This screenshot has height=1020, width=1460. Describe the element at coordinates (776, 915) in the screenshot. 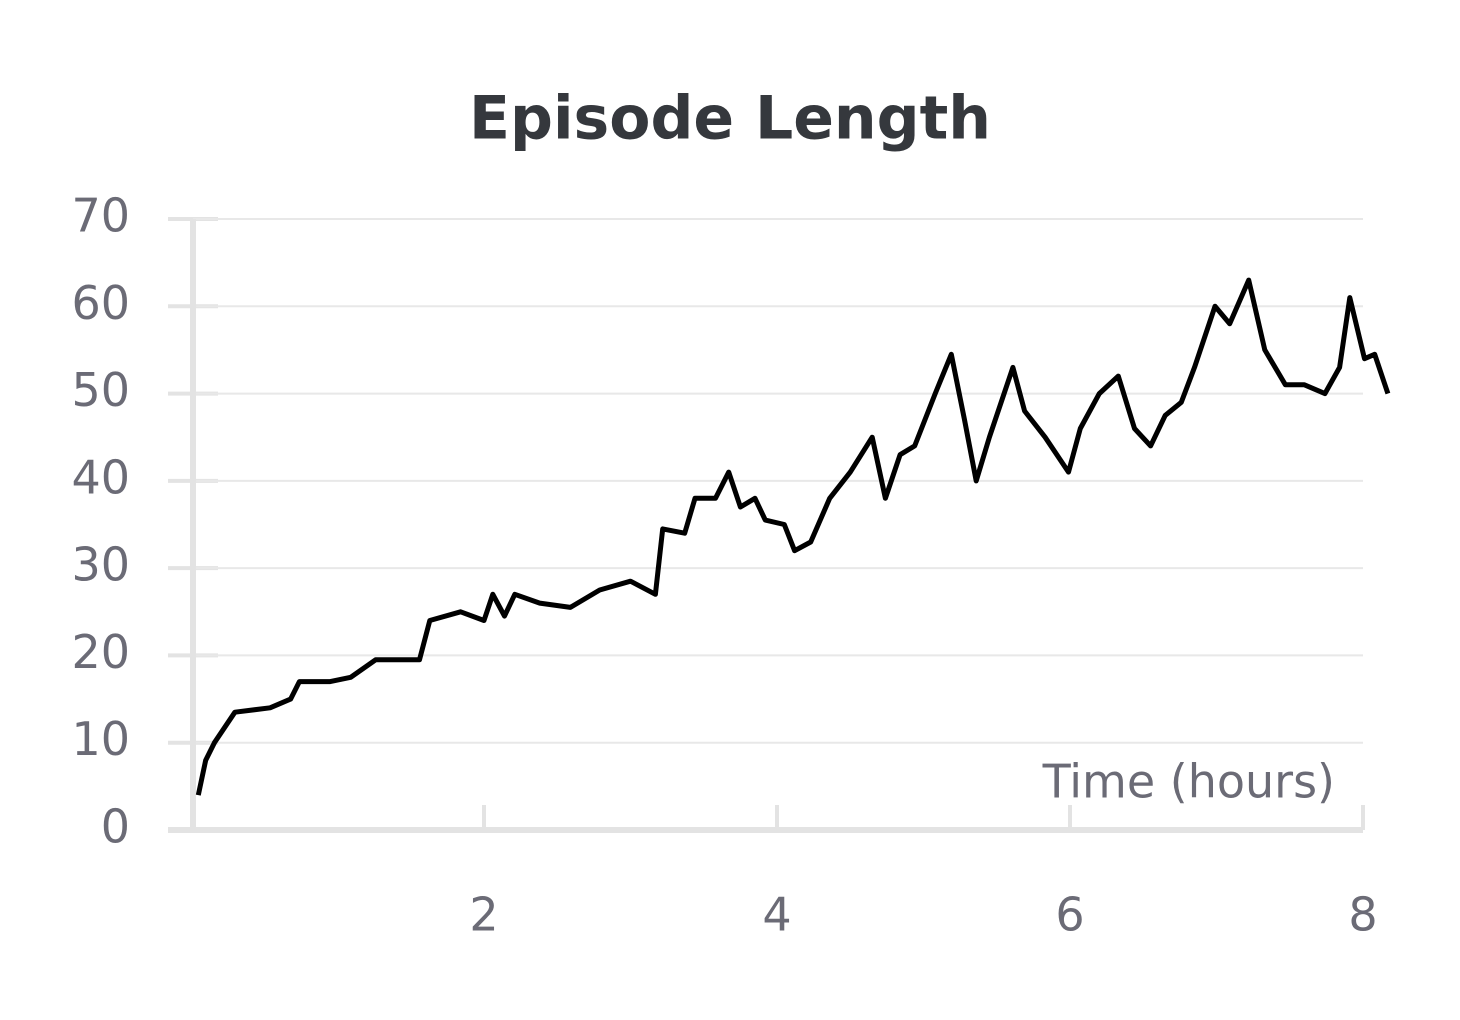

I see `x-tick-label: 4` at that location.